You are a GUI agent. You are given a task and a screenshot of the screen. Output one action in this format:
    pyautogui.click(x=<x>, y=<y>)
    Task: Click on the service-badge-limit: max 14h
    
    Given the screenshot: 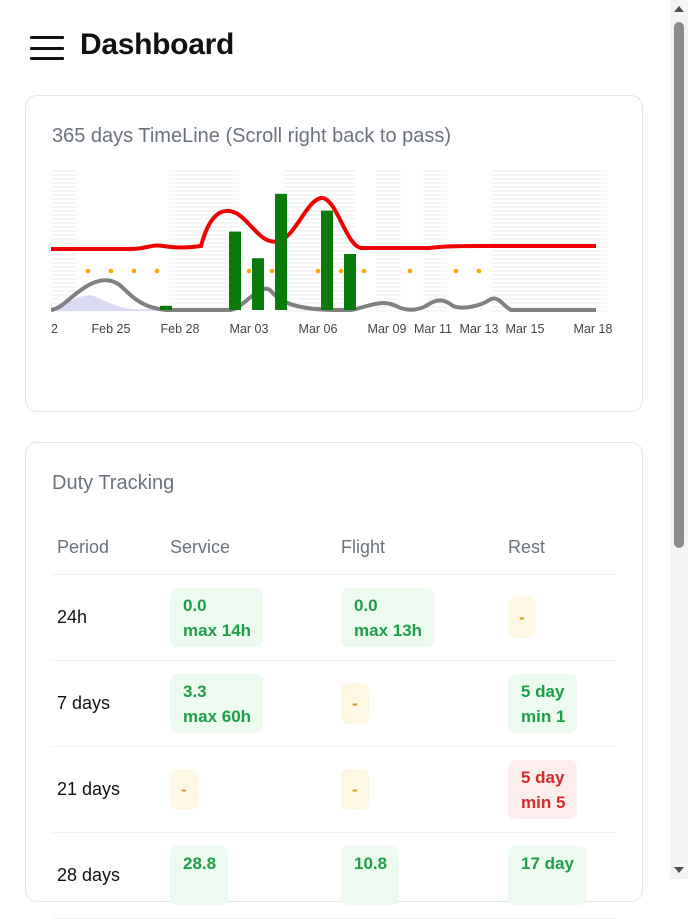 What is the action you would take?
    pyautogui.click(x=217, y=630)
    